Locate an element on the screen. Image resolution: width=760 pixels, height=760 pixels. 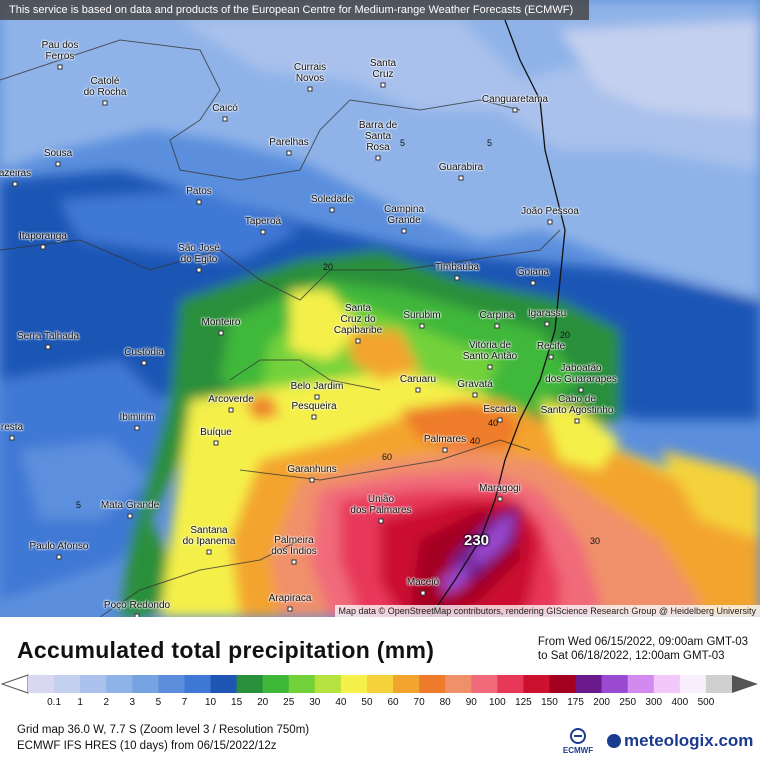
scale-min-arrow is located at coordinates (14, 684).